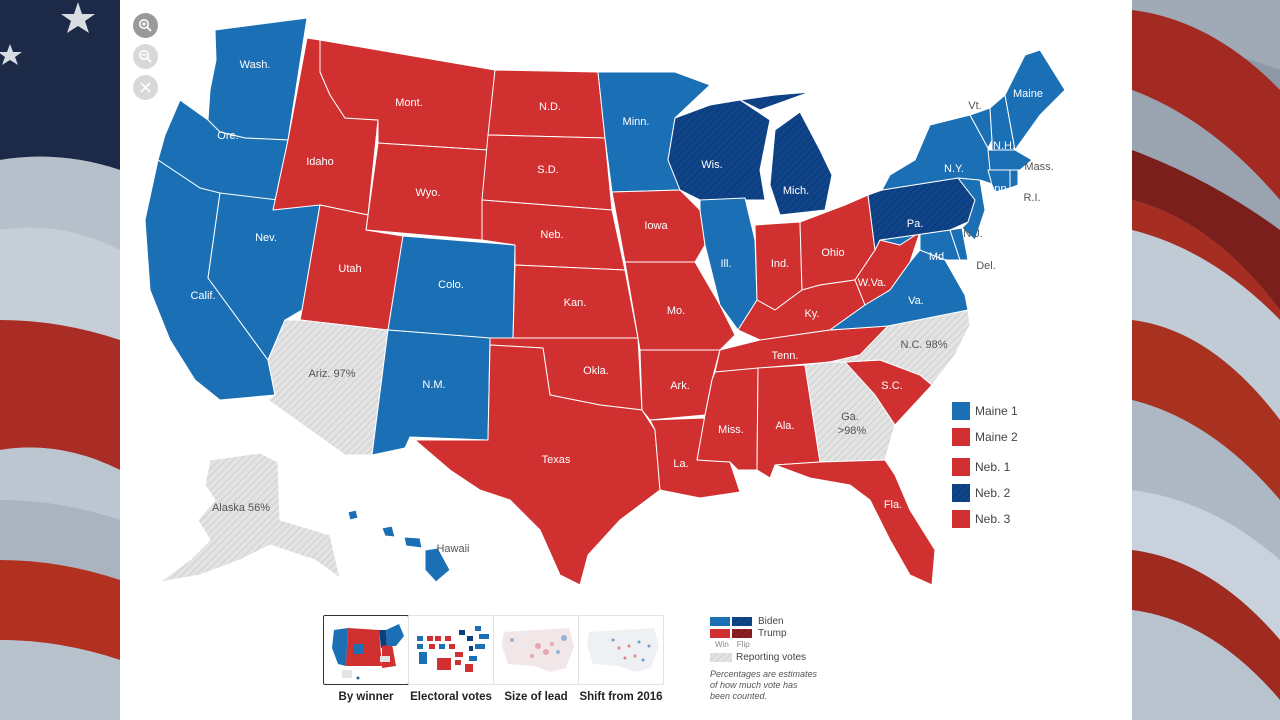  I want to click on state-florida, so click(855, 522).